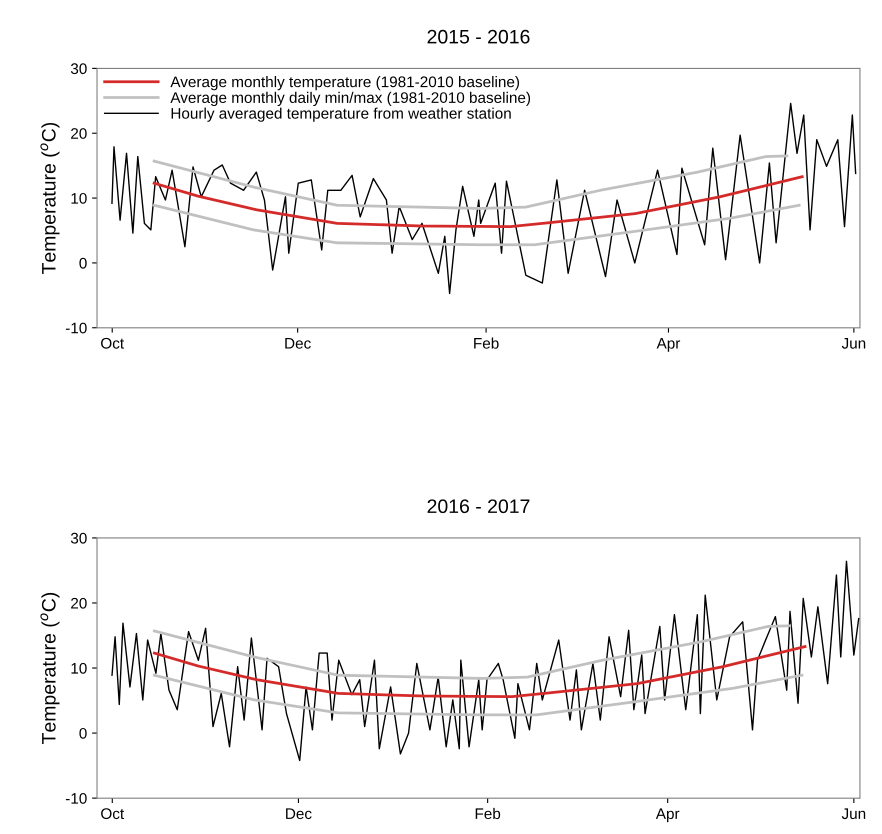  Describe the element at coordinates (350, 99) in the screenshot. I see `legend-label: Average monthly daily min/max (1981-2010 baseline)` at that location.